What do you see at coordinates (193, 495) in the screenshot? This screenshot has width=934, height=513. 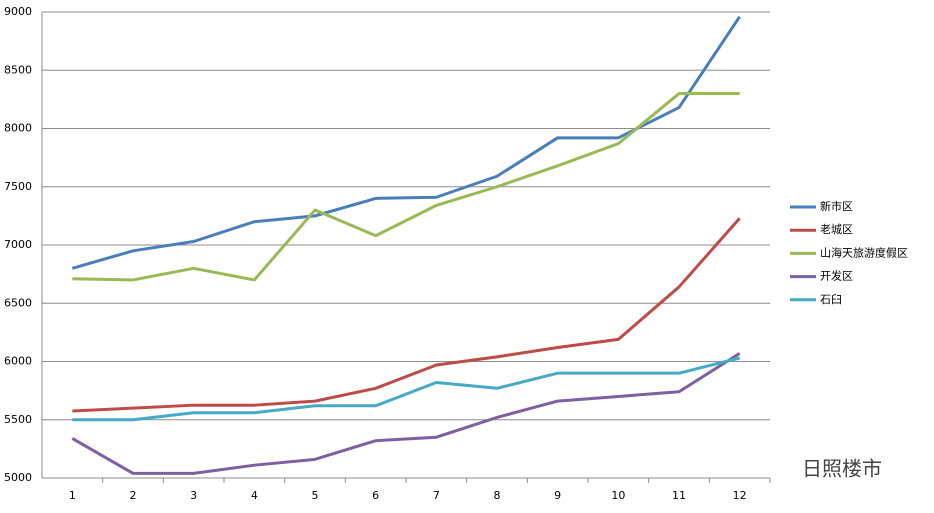 I see `x-tick-label: 3` at bounding box center [193, 495].